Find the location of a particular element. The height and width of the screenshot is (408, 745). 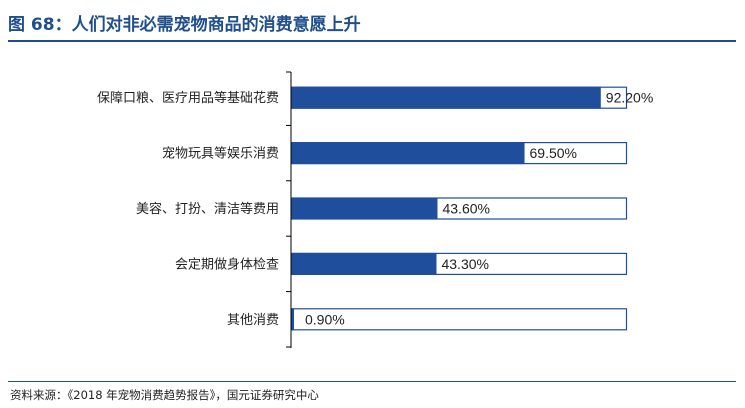

value-label: 43.30% is located at coordinates (464, 264).